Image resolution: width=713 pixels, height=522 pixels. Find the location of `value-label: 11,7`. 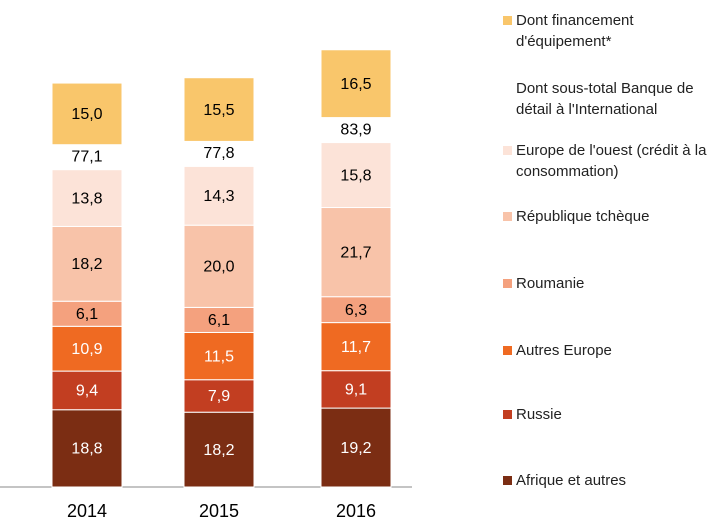

value-label: 11,7 is located at coordinates (356, 347).